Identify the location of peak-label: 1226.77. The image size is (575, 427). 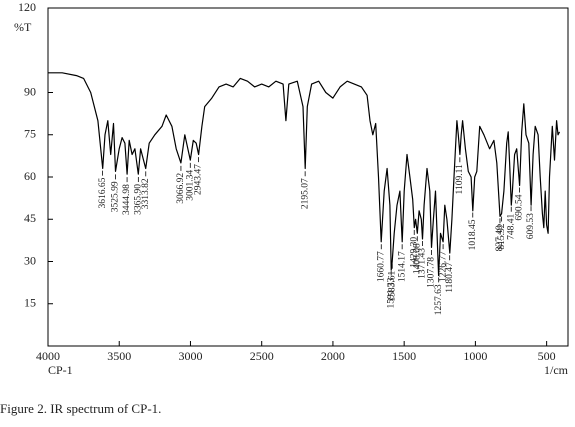
(443, 266).